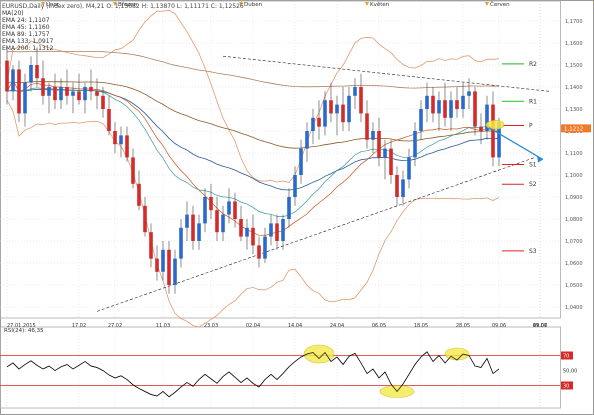  I want to click on y-tick-label-6: 1,1000, so click(574, 176).